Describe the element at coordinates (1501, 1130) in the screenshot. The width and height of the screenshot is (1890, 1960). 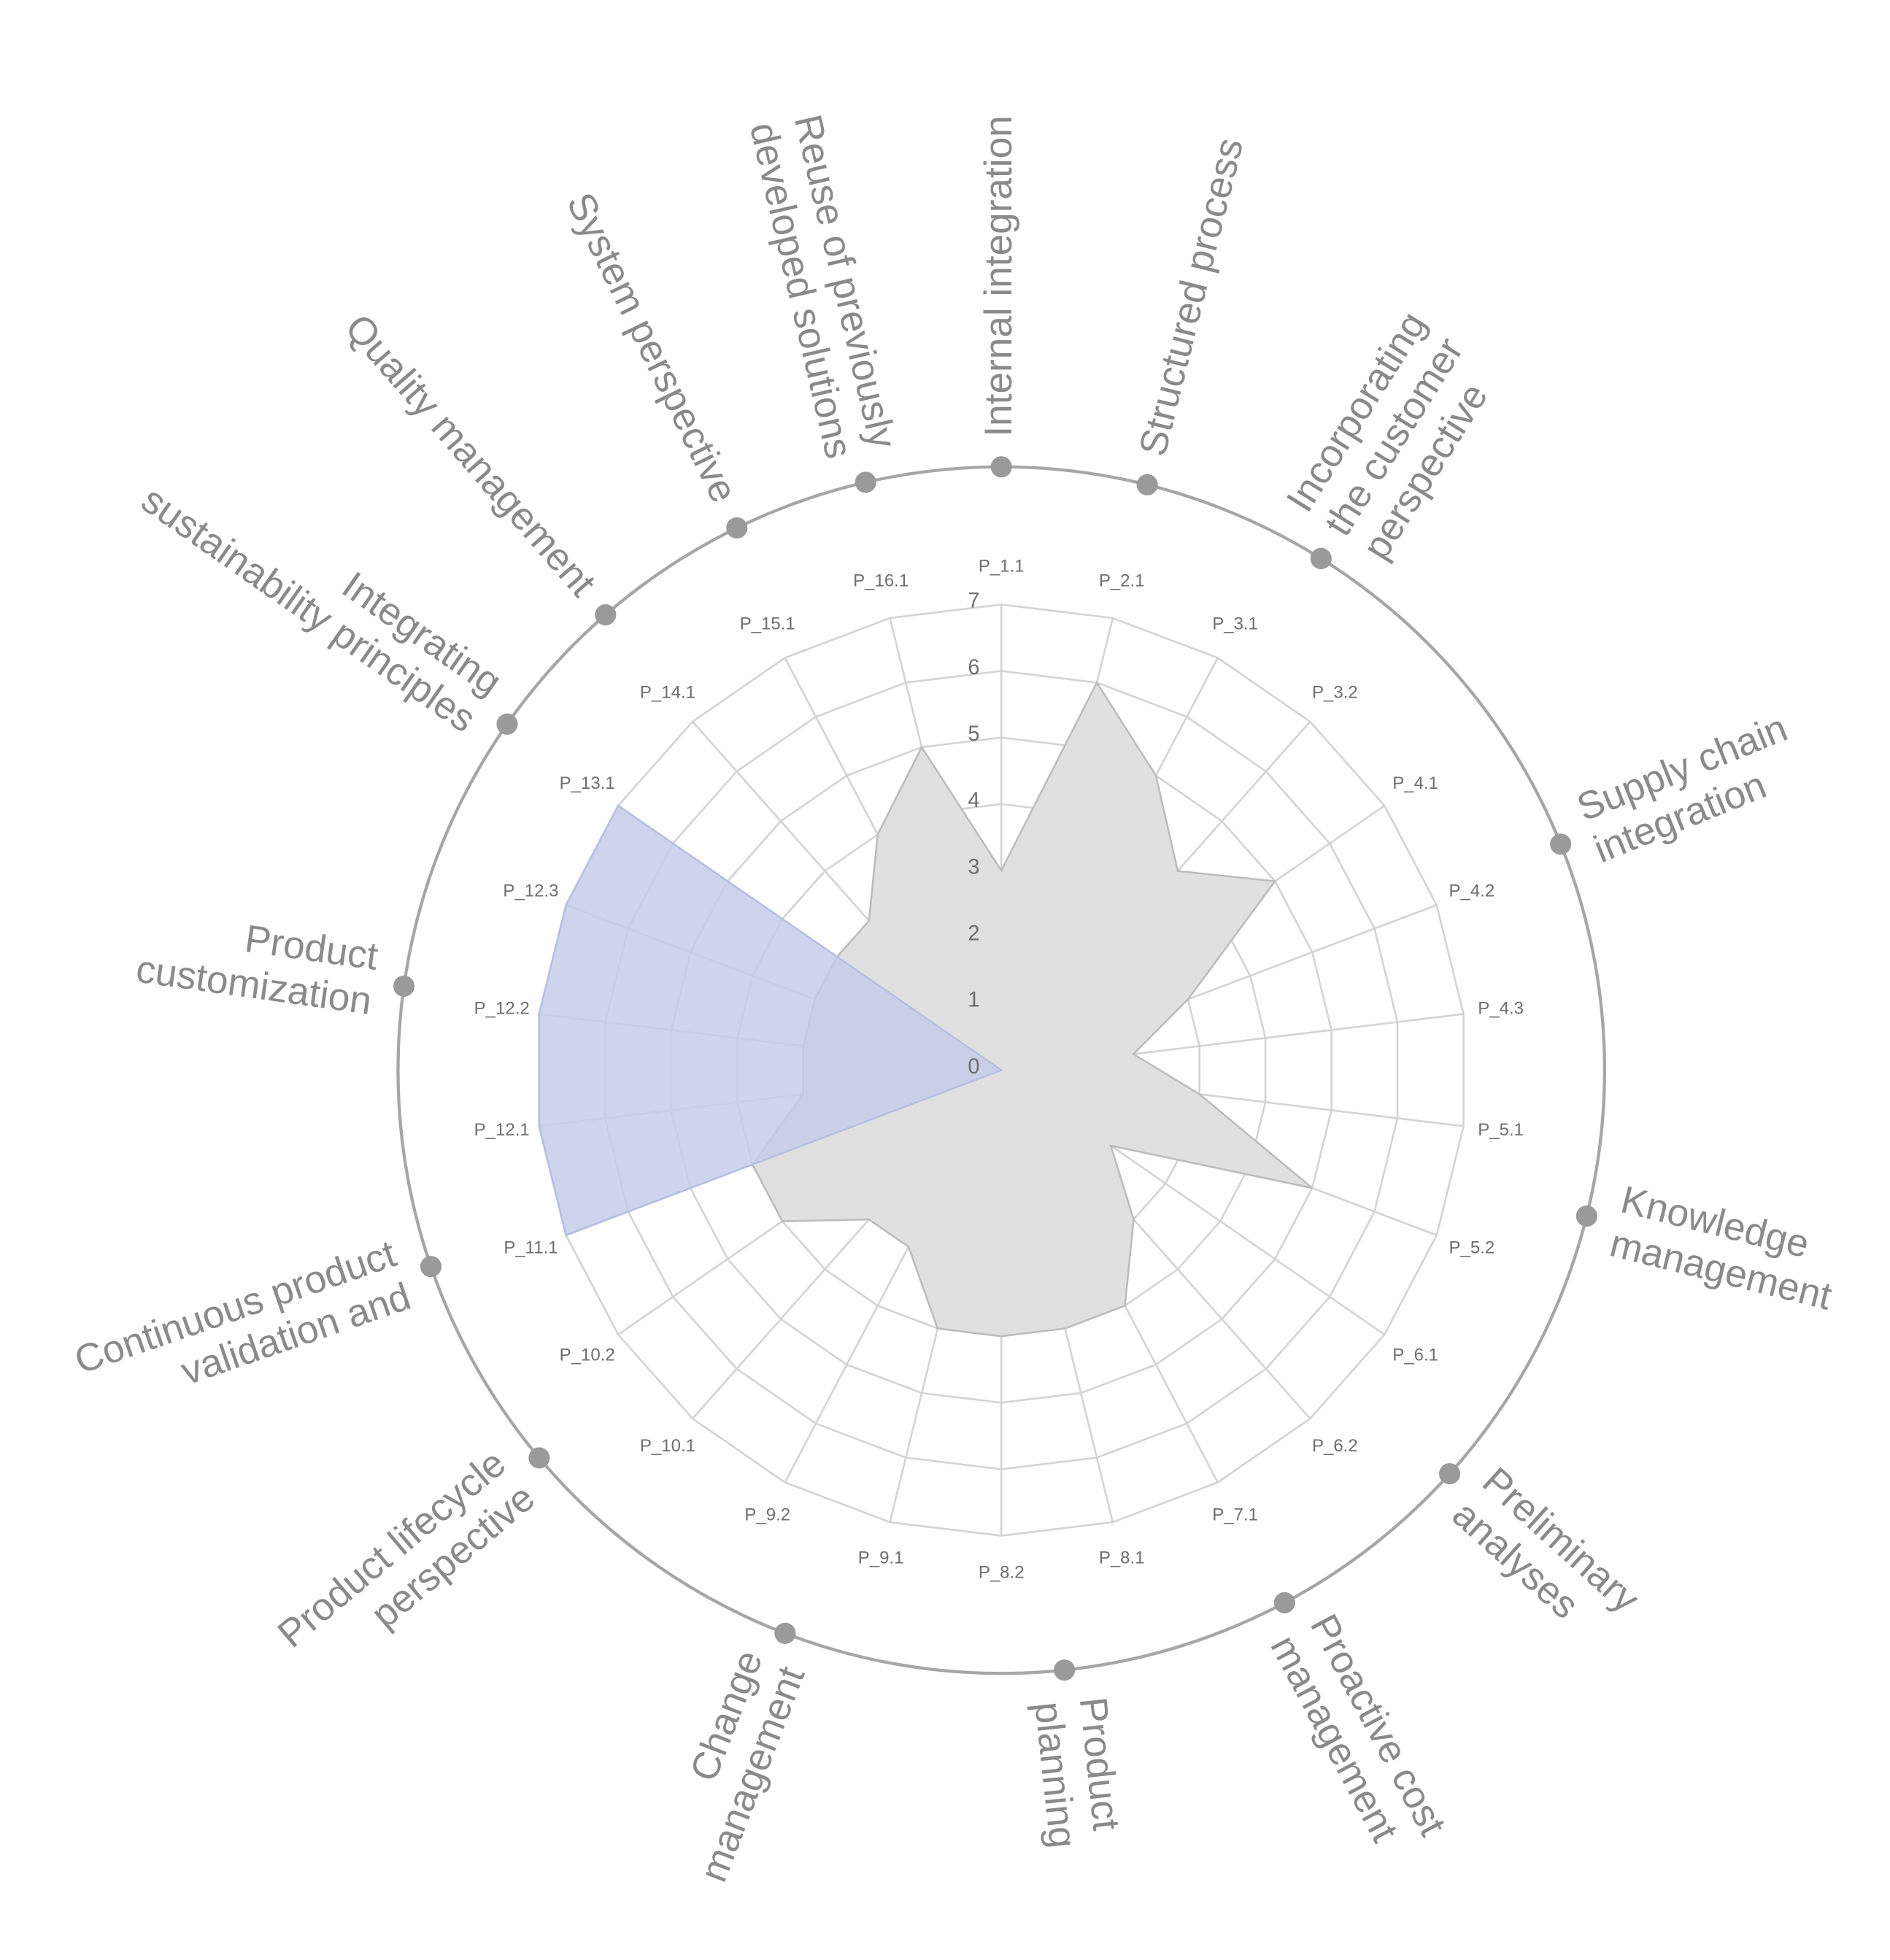
I see `category-label: P_5.1` at that location.